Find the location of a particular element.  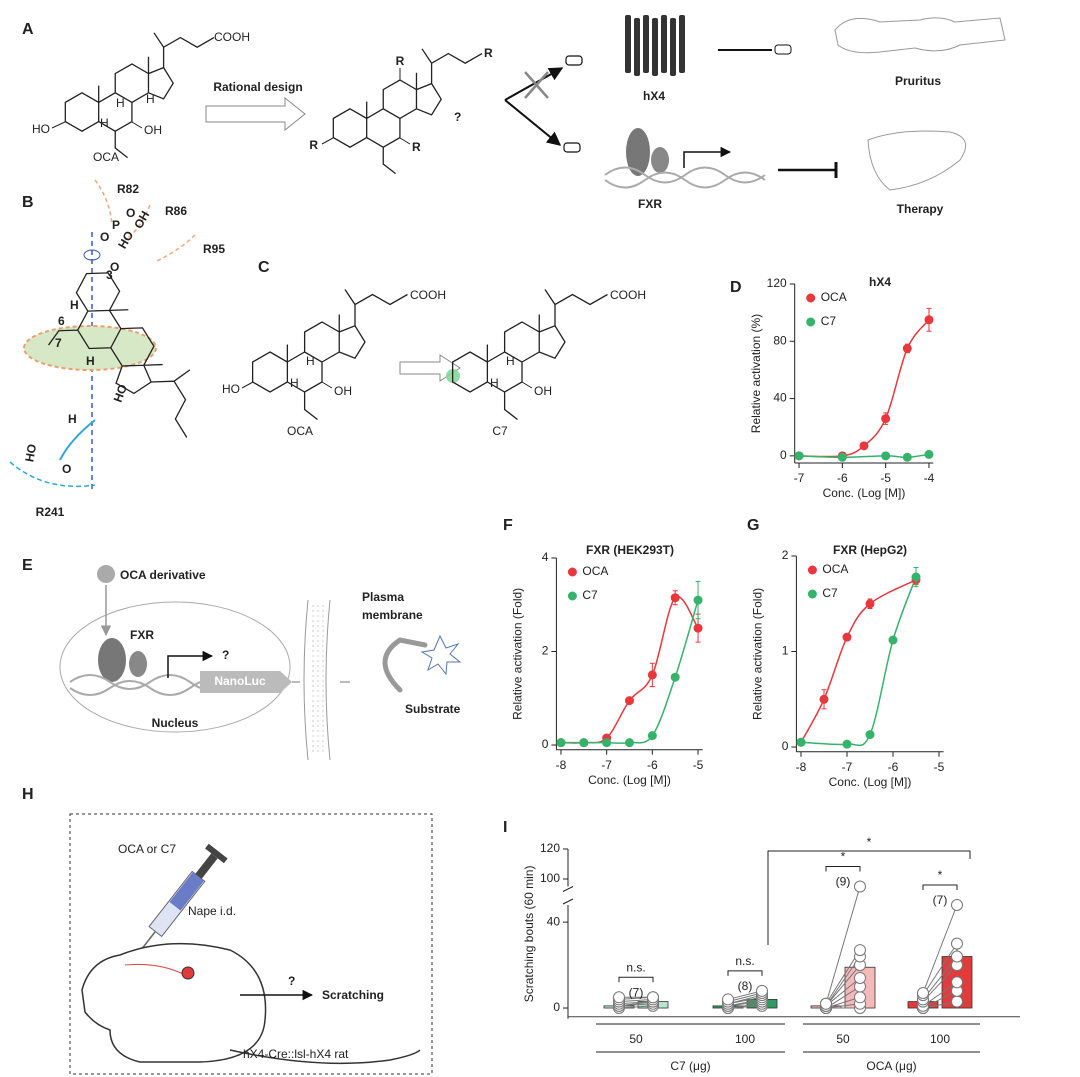

residue-label: R86 is located at coordinates (176, 211).